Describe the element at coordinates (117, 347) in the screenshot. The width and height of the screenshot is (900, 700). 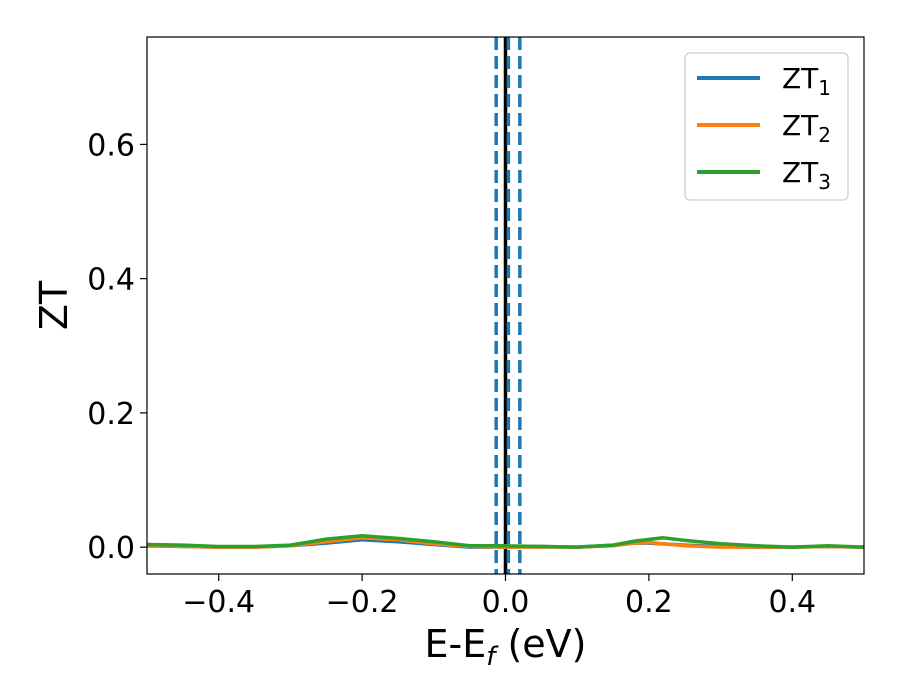
I see `y-axis: 0.0 0.2 0.4 0.6` at that location.